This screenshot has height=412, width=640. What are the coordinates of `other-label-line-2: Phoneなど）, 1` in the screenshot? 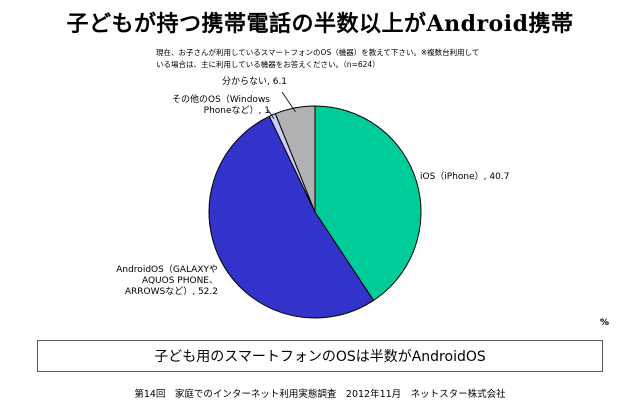 It's located at (236, 111).